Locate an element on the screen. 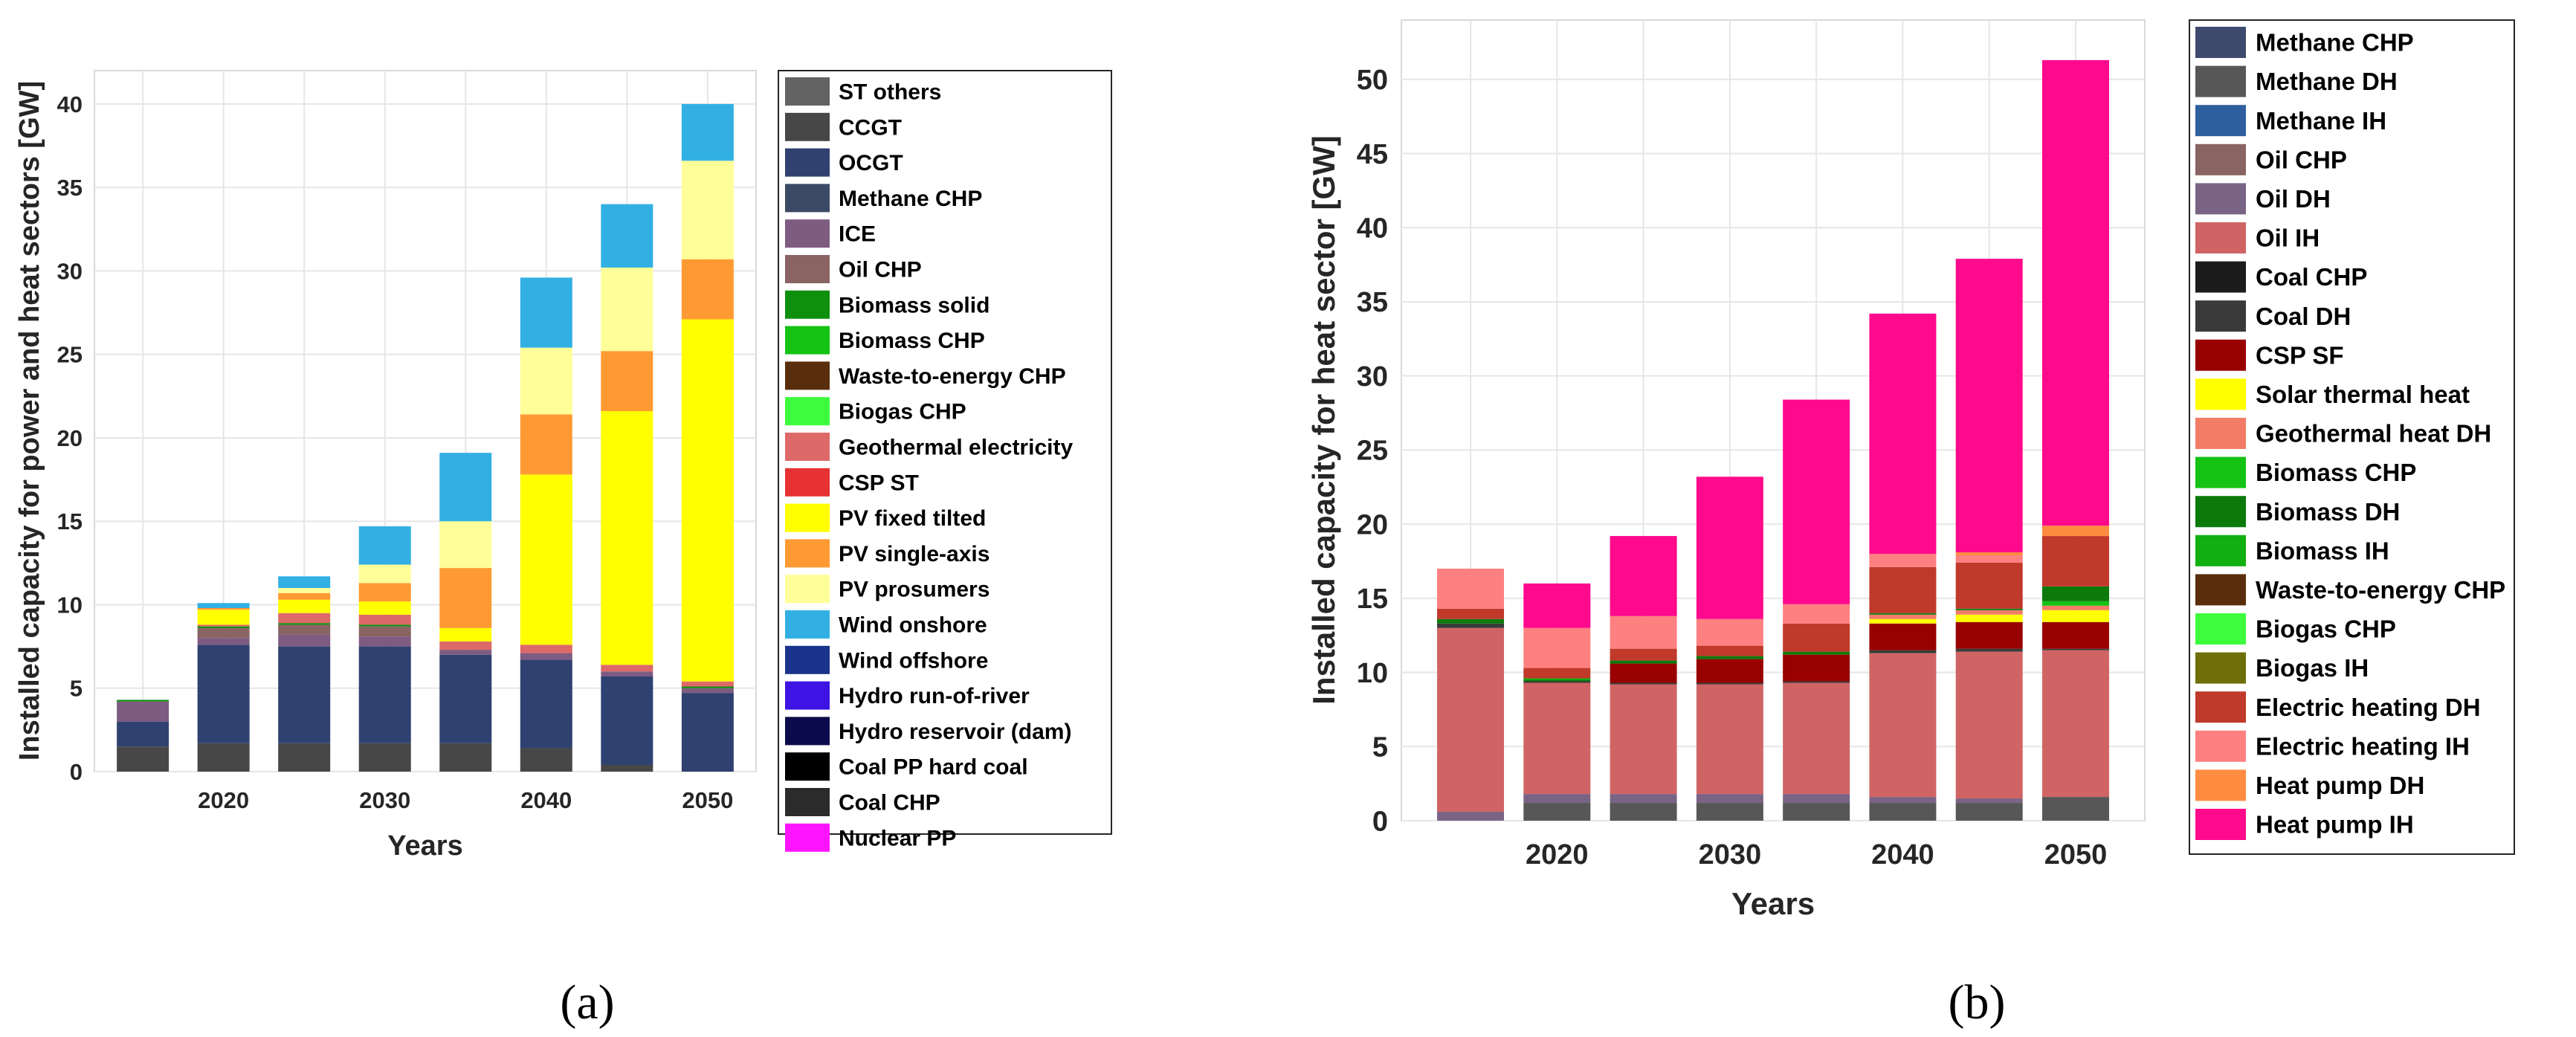 The height and width of the screenshot is (1037, 2576). legend-label: Biogas CHP is located at coordinates (2326, 629).